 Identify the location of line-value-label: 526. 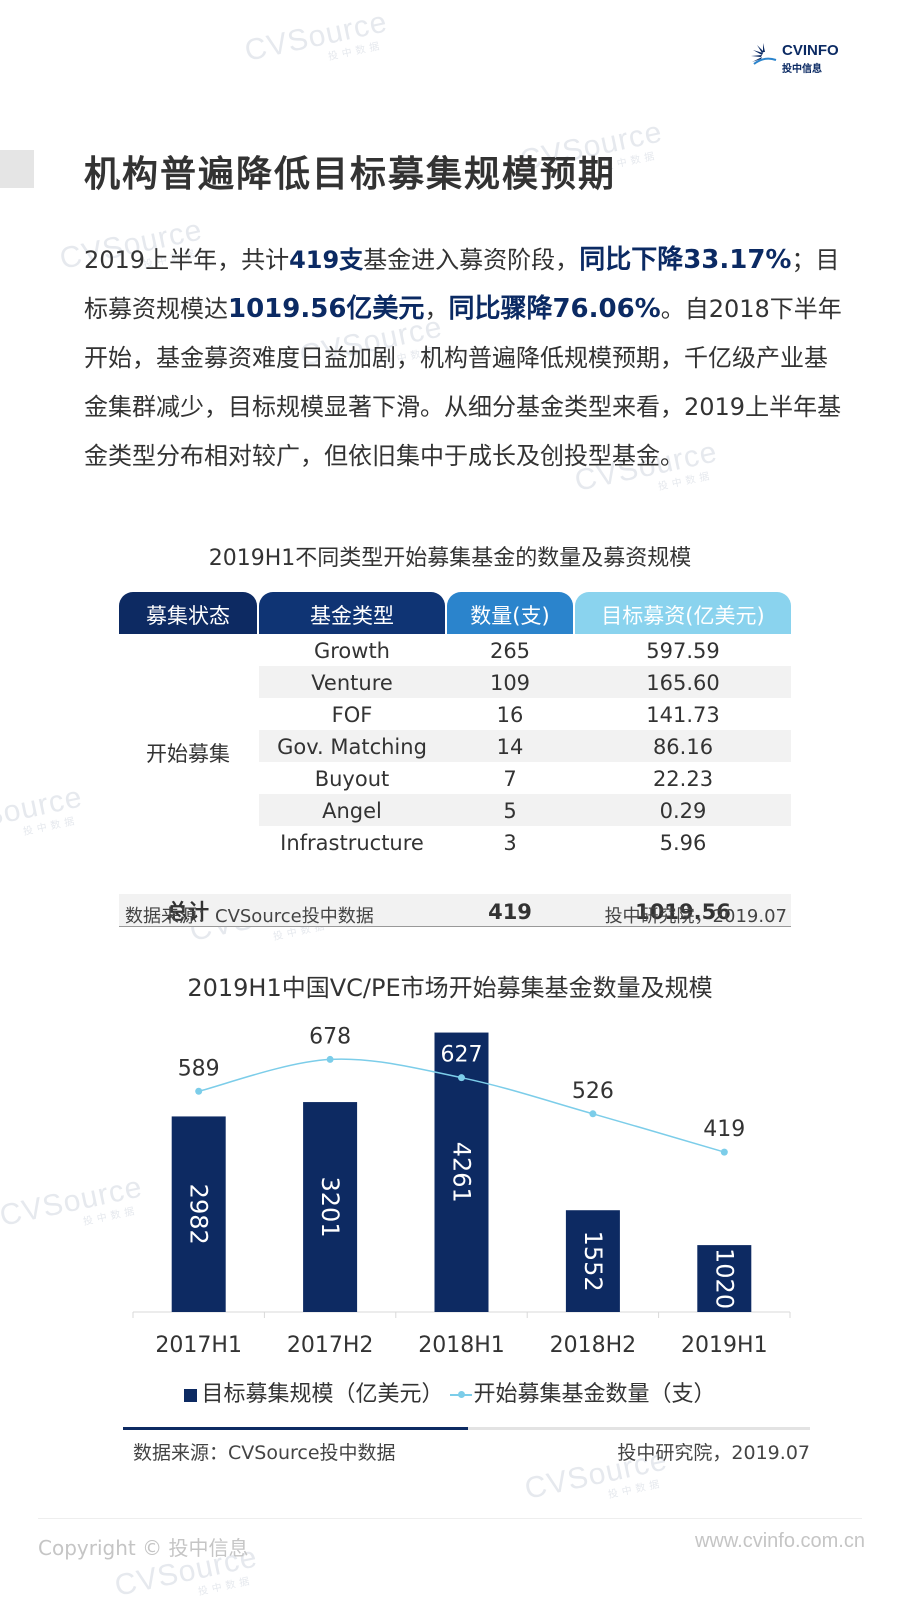
(593, 1091).